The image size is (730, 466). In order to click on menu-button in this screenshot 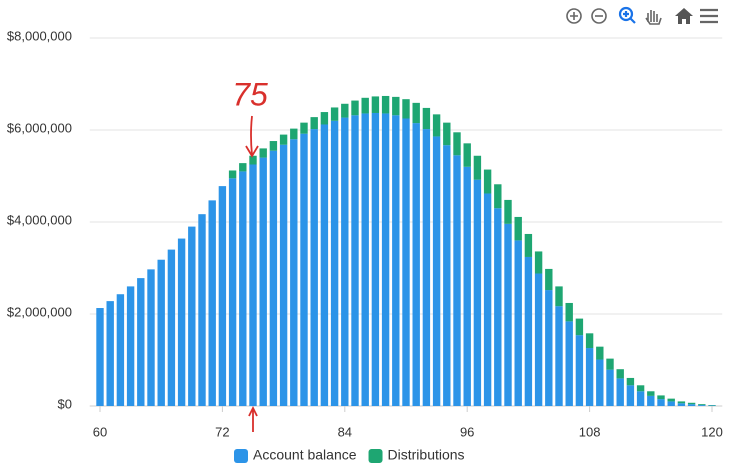, I will do `click(709, 16)`.